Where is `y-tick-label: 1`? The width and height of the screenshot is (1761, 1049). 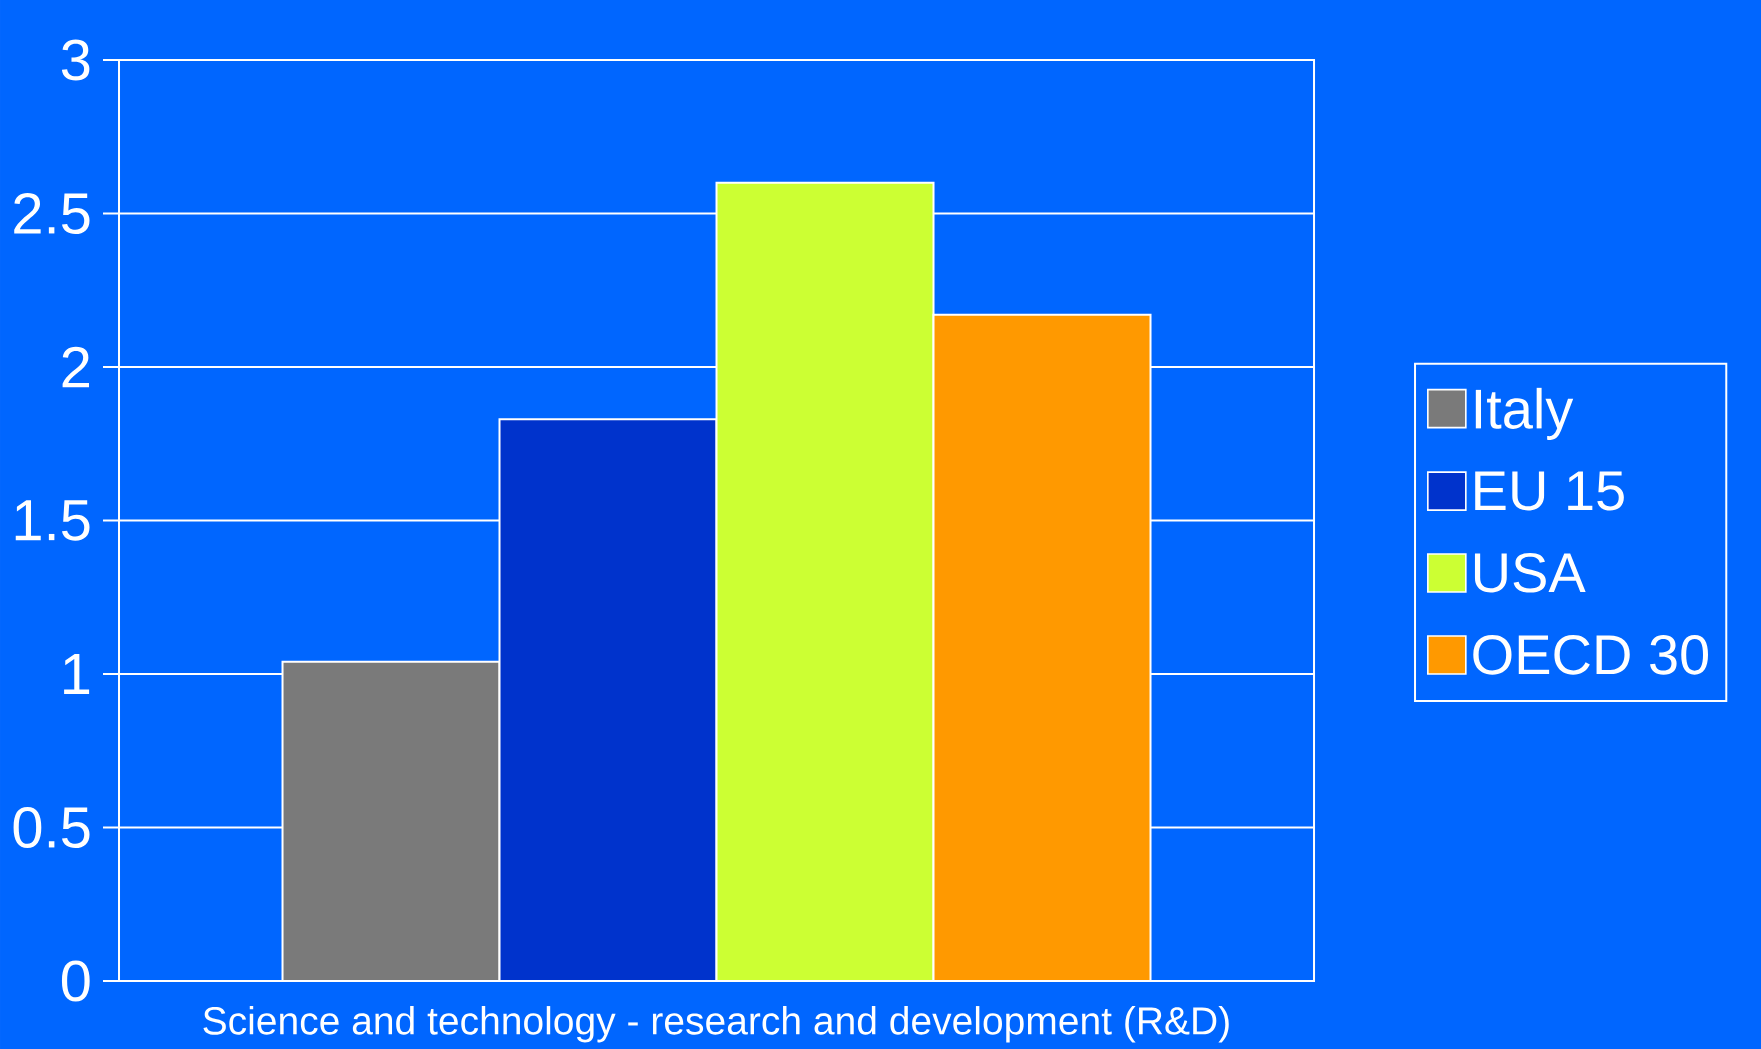
y-tick-label: 1 is located at coordinates (77, 674).